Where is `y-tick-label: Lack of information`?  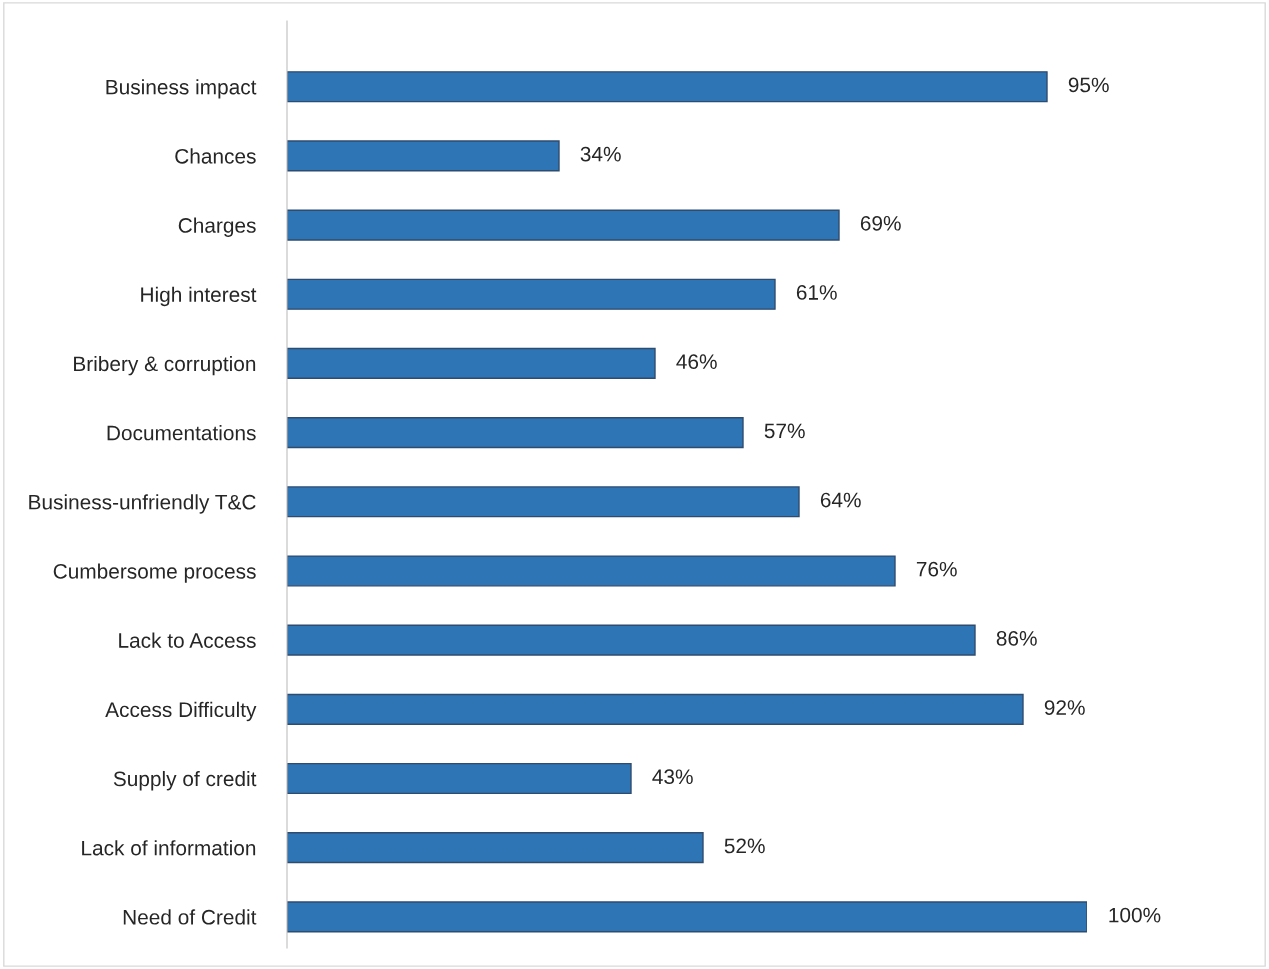
y-tick-label: Lack of information is located at coordinates (169, 848).